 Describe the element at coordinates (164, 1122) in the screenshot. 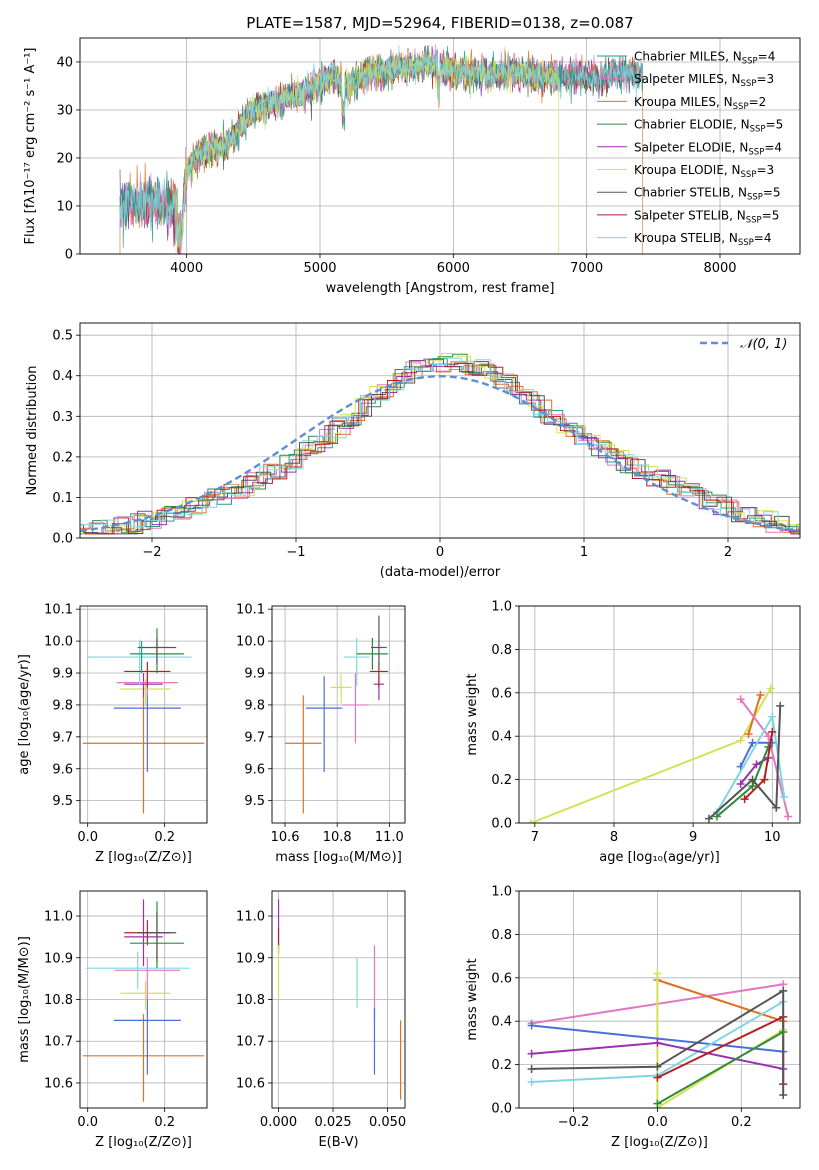

I see `x-tick-label: 0.2` at that location.